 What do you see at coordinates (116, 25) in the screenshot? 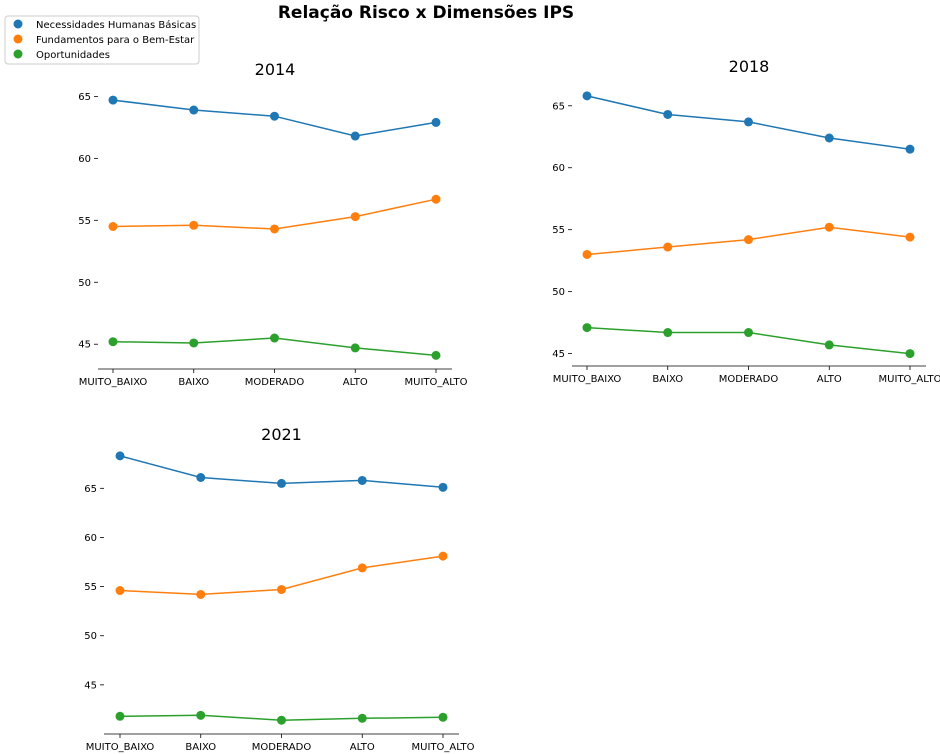
I see `legend-label-necessidades: Necessidades Humanas Básicas` at bounding box center [116, 25].